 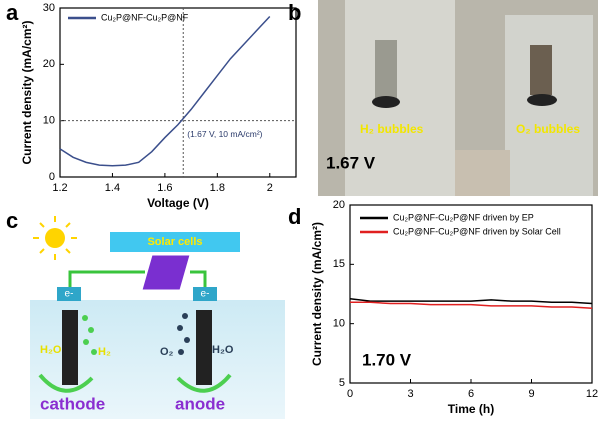 What do you see at coordinates (592, 394) in the screenshot?
I see `x-tick-label: 12` at bounding box center [592, 394].